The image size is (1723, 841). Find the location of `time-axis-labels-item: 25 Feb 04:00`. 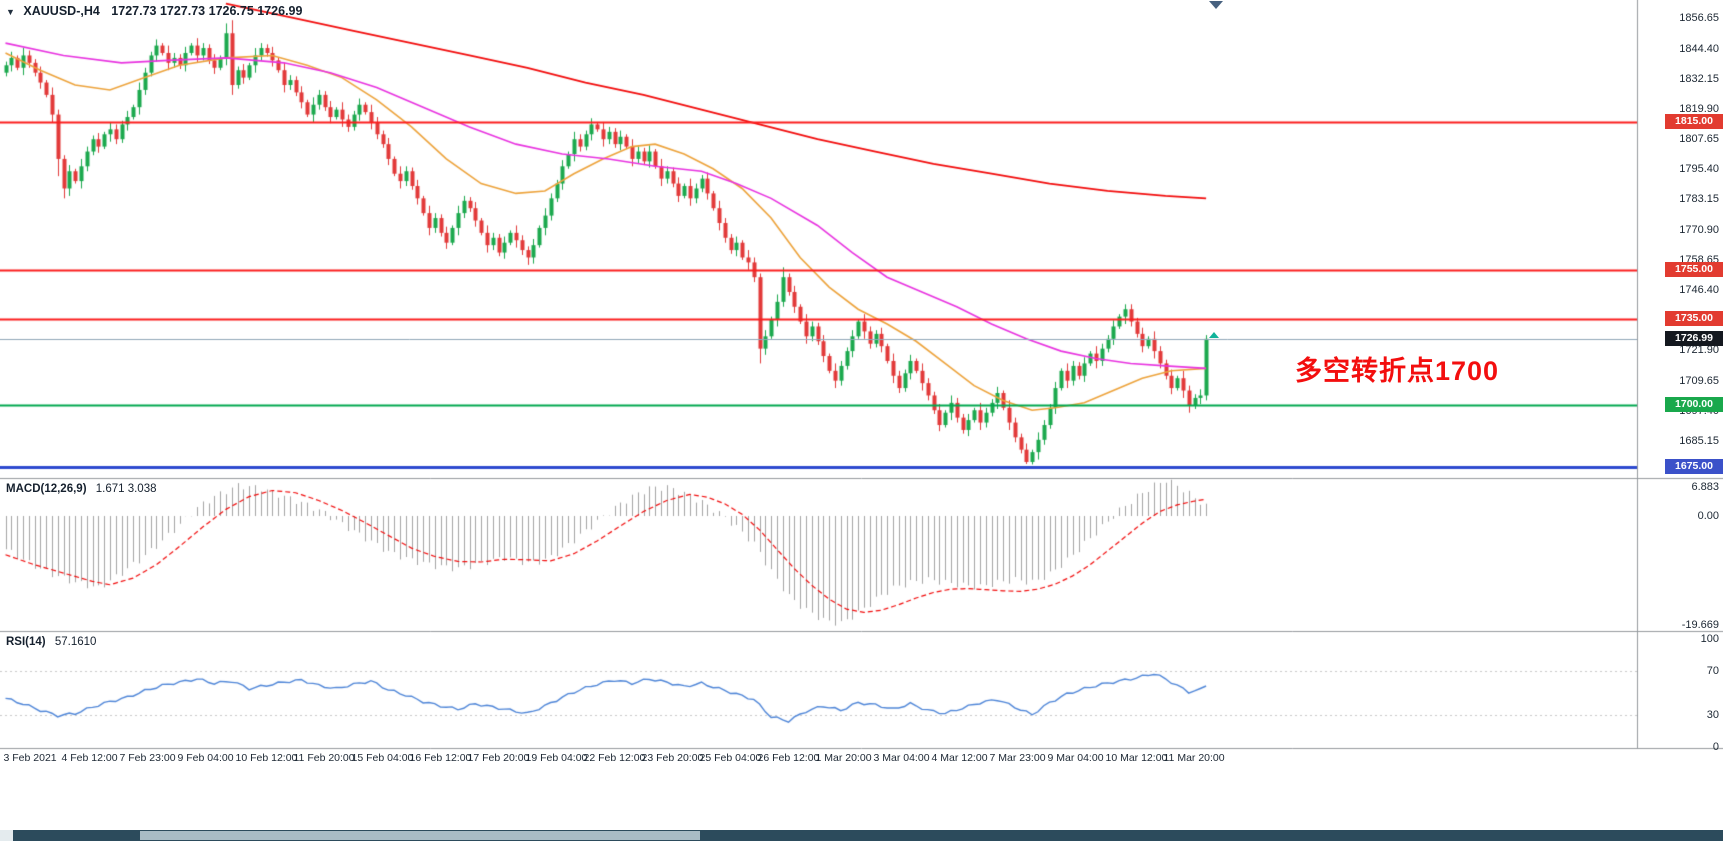

time-axis-labels-item: 25 Feb 04:00 is located at coordinates (730, 758).